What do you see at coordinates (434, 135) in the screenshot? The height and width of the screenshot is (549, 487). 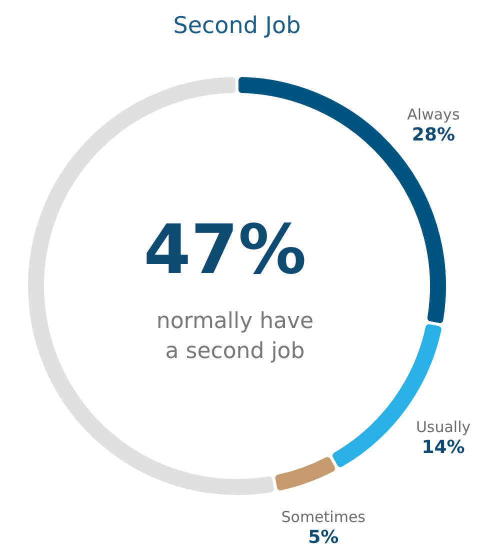 I see `data-label: 28%` at bounding box center [434, 135].